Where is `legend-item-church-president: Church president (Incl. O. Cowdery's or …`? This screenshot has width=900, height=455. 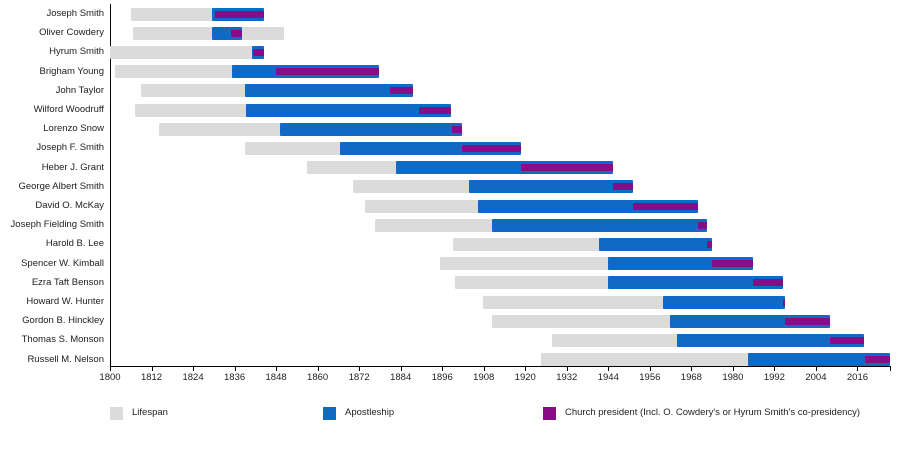 legend-item-church-president: Church president (Incl. O. Cowdery's or … is located at coordinates (701, 413).